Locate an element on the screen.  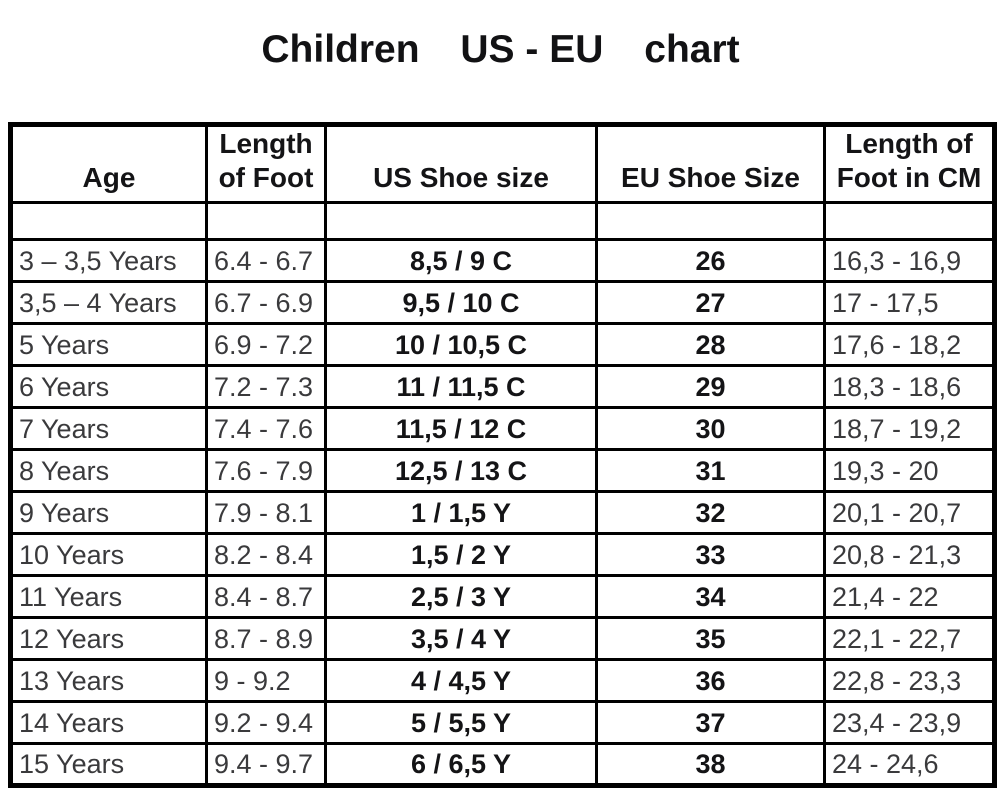
column-header-length-of-foot: Length of Foot is located at coordinates (266, 163).